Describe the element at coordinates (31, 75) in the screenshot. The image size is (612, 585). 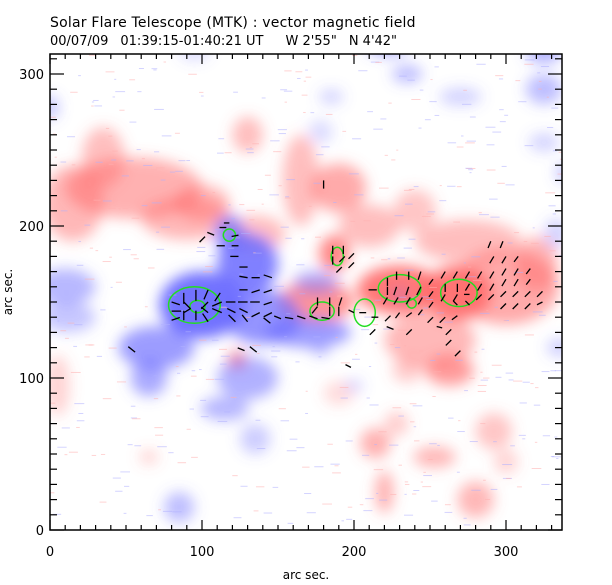
I see `y-tick-label: 300` at that location.